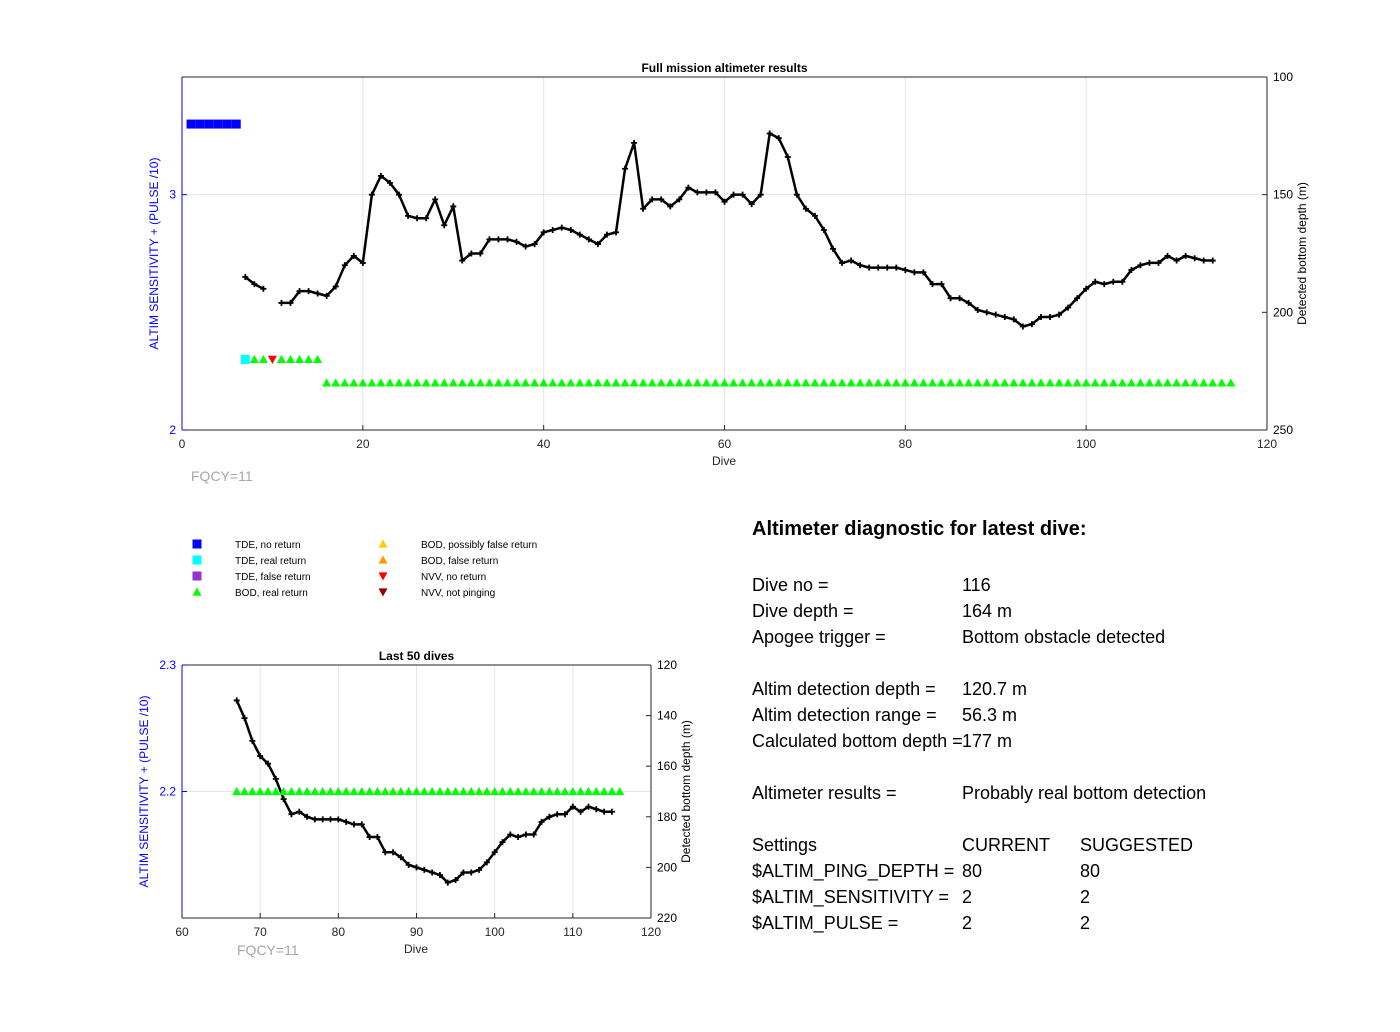  What do you see at coordinates (1062, 692) in the screenshot?
I see `detection-depth-row: Altim detection depth = 120.7 m` at bounding box center [1062, 692].